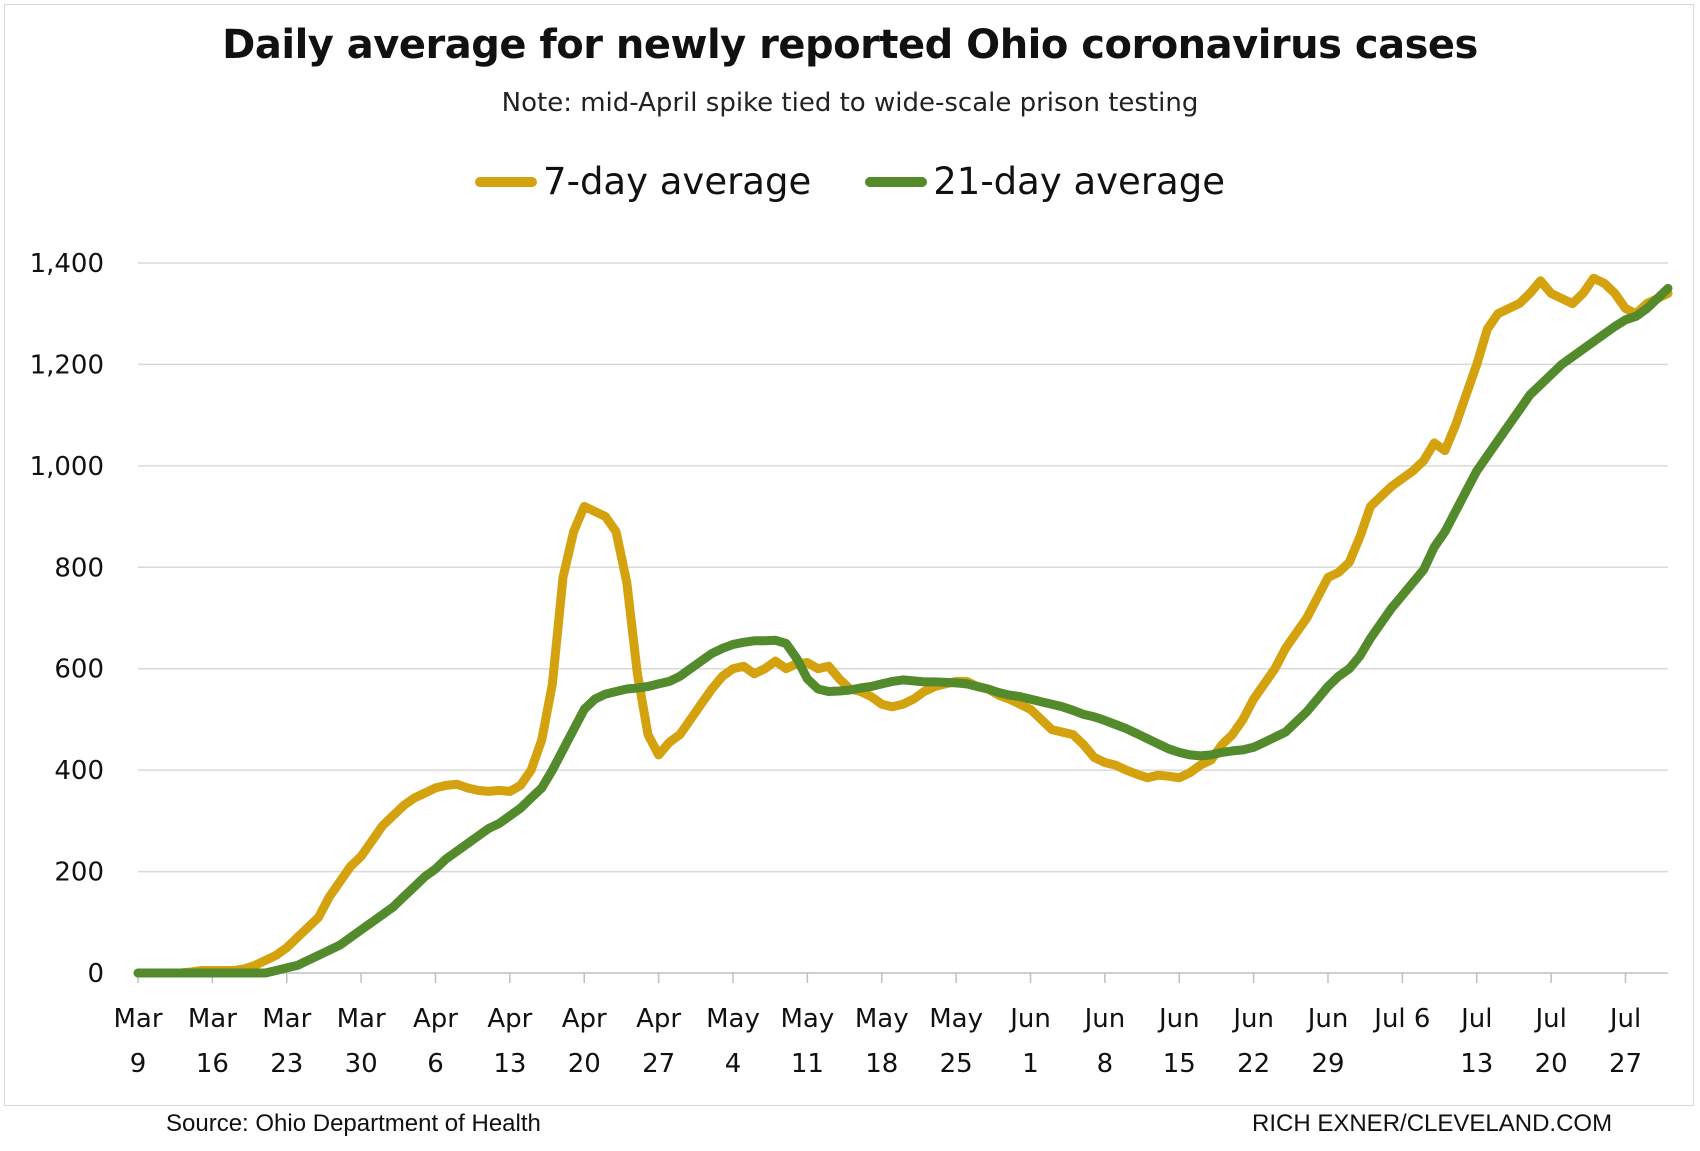  What do you see at coordinates (67, 467) in the screenshot?
I see `y-tick-label: 1,000` at bounding box center [67, 467].